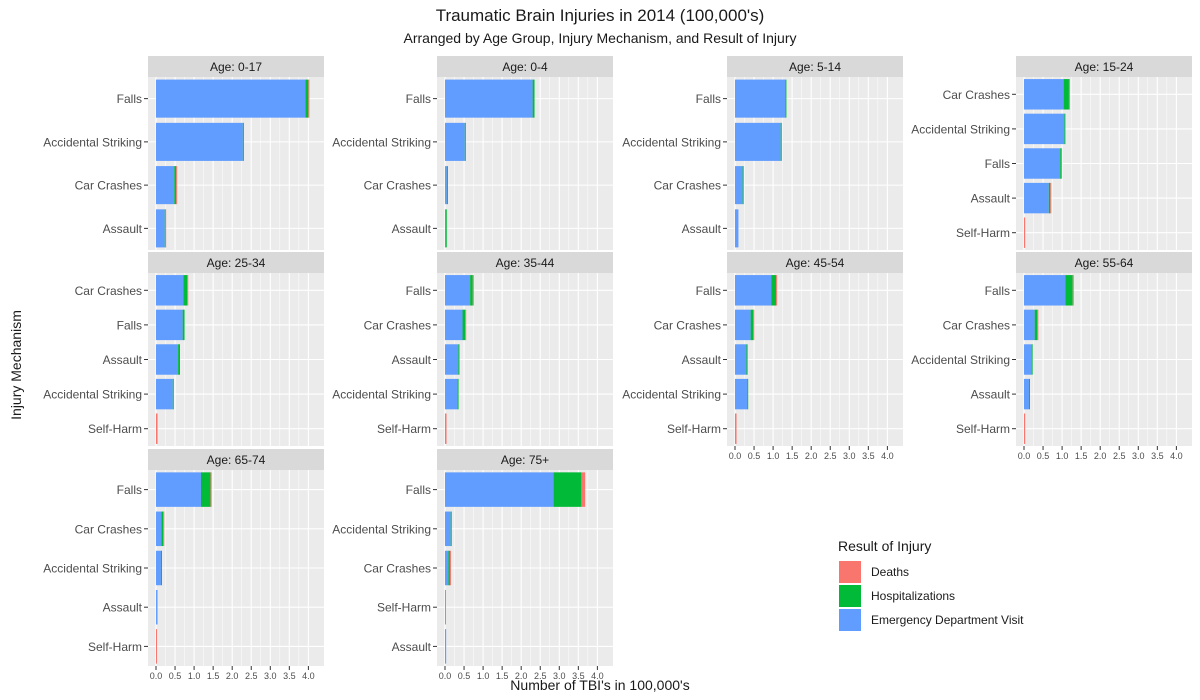 This screenshot has width=1200, height=700. What do you see at coordinates (525, 263) in the screenshot?
I see `facet-strip-label: Age: 35-44` at bounding box center [525, 263].